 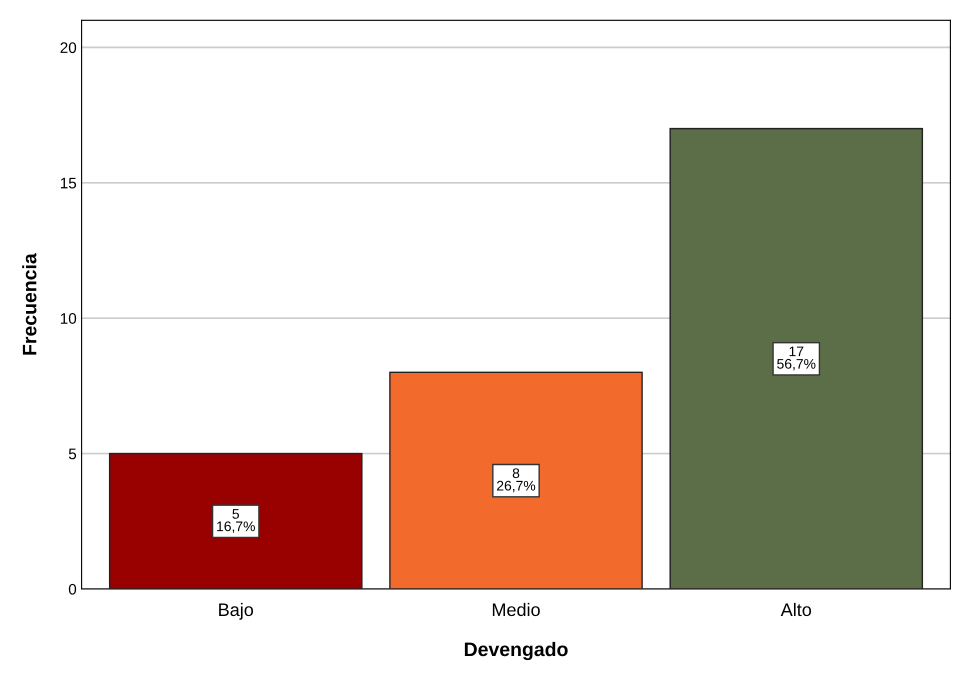 I want to click on data-label: 5 16,7%, so click(x=236, y=521).